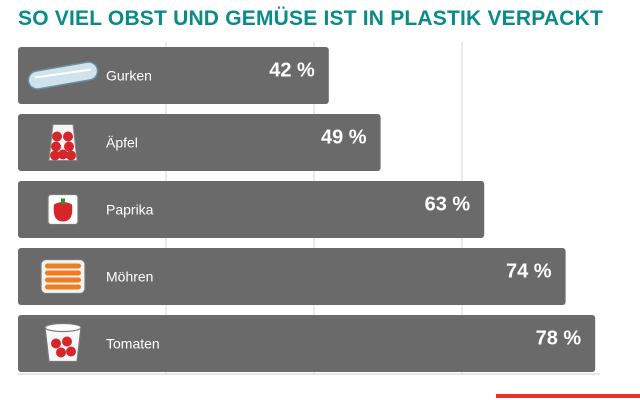 The height and width of the screenshot is (400, 640). I want to click on apple-bag-icon, so click(63, 142).